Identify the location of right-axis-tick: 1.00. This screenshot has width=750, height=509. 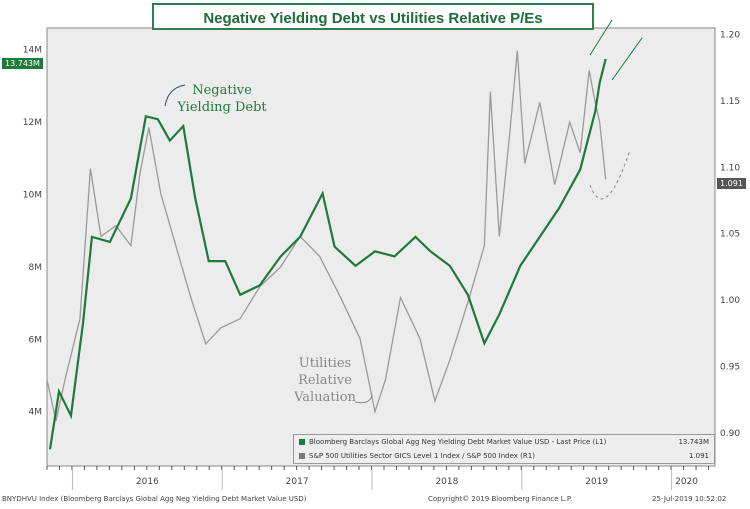
(730, 301).